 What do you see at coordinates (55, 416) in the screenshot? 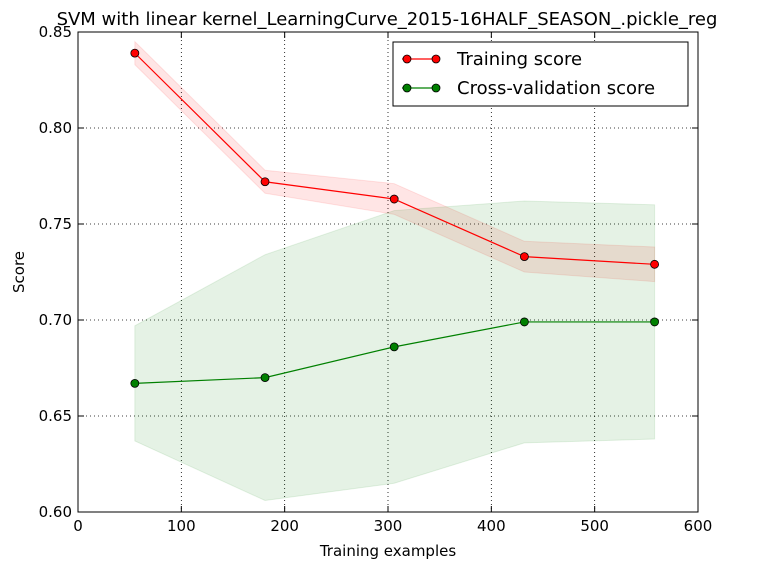
I see `y-tick-label: 0.65` at bounding box center [55, 416].